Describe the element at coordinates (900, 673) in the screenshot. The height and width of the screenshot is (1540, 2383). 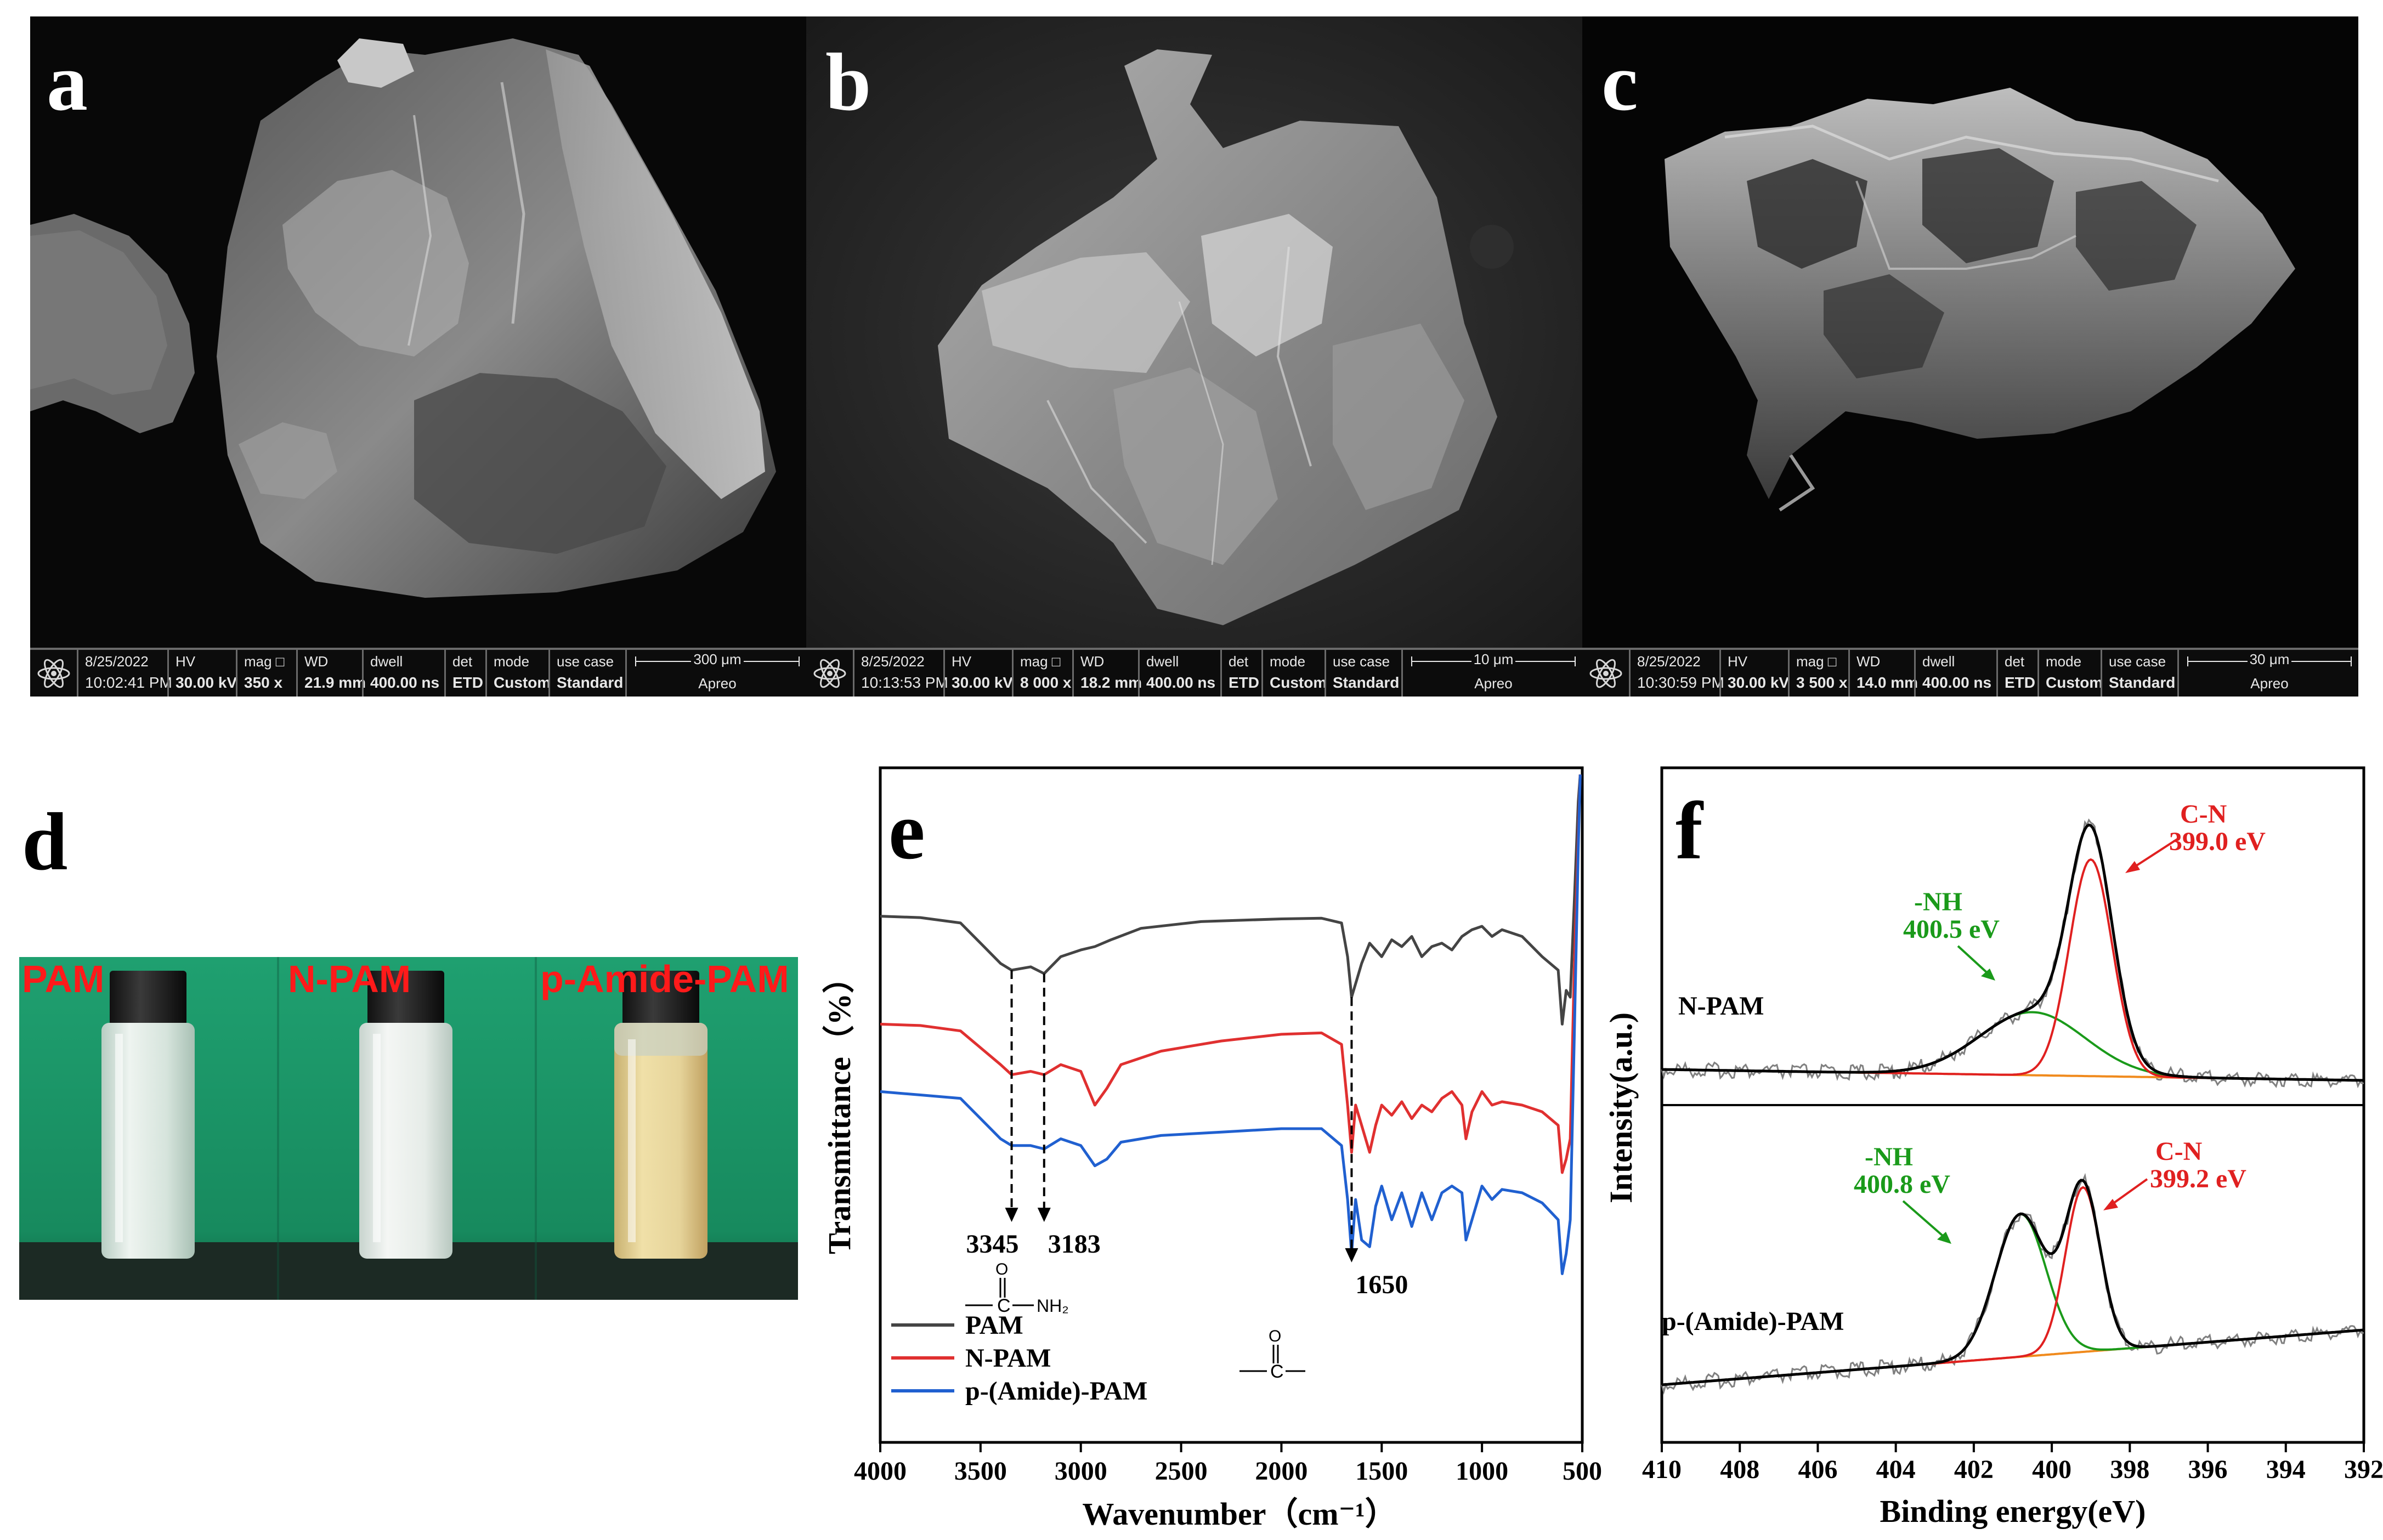
I see `db-date-cell: 8/25/2022 10:13:53 PM` at that location.